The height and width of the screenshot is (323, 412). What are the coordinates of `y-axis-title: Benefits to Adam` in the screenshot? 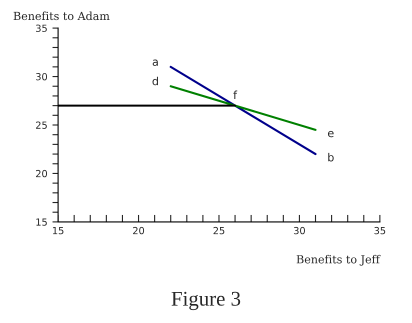 It's located at (62, 16).